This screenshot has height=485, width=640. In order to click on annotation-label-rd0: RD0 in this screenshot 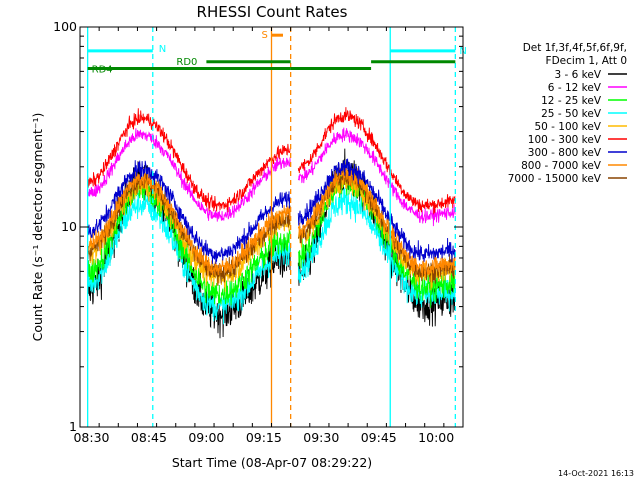, I will do `click(186, 62)`.